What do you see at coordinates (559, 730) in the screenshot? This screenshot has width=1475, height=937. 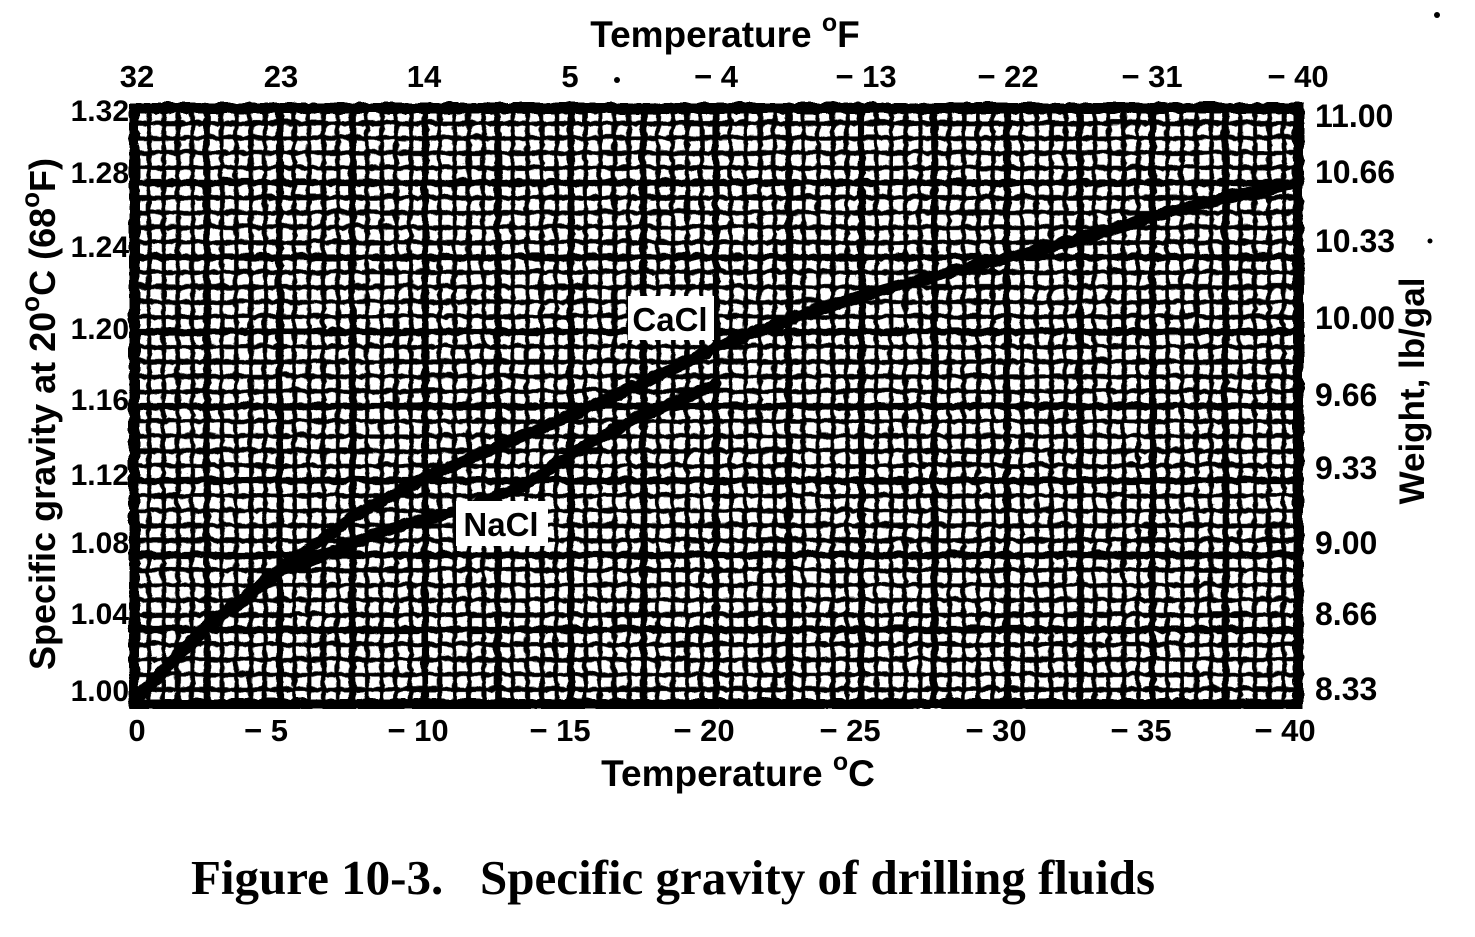 I see `svg-text: − 15` at bounding box center [559, 730].